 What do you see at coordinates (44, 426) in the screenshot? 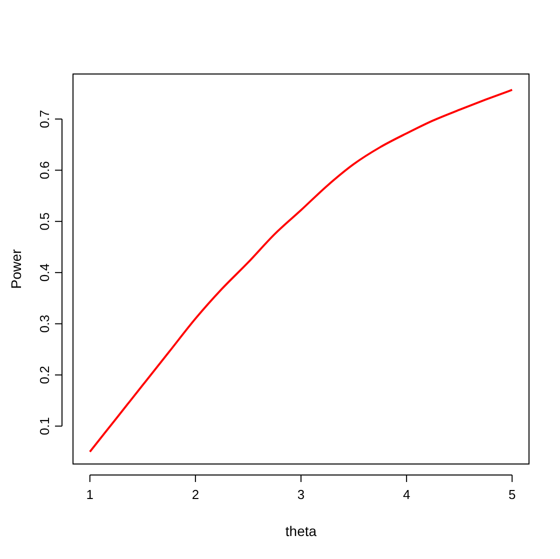
I see `y-tick-label: 0.1` at bounding box center [44, 426].